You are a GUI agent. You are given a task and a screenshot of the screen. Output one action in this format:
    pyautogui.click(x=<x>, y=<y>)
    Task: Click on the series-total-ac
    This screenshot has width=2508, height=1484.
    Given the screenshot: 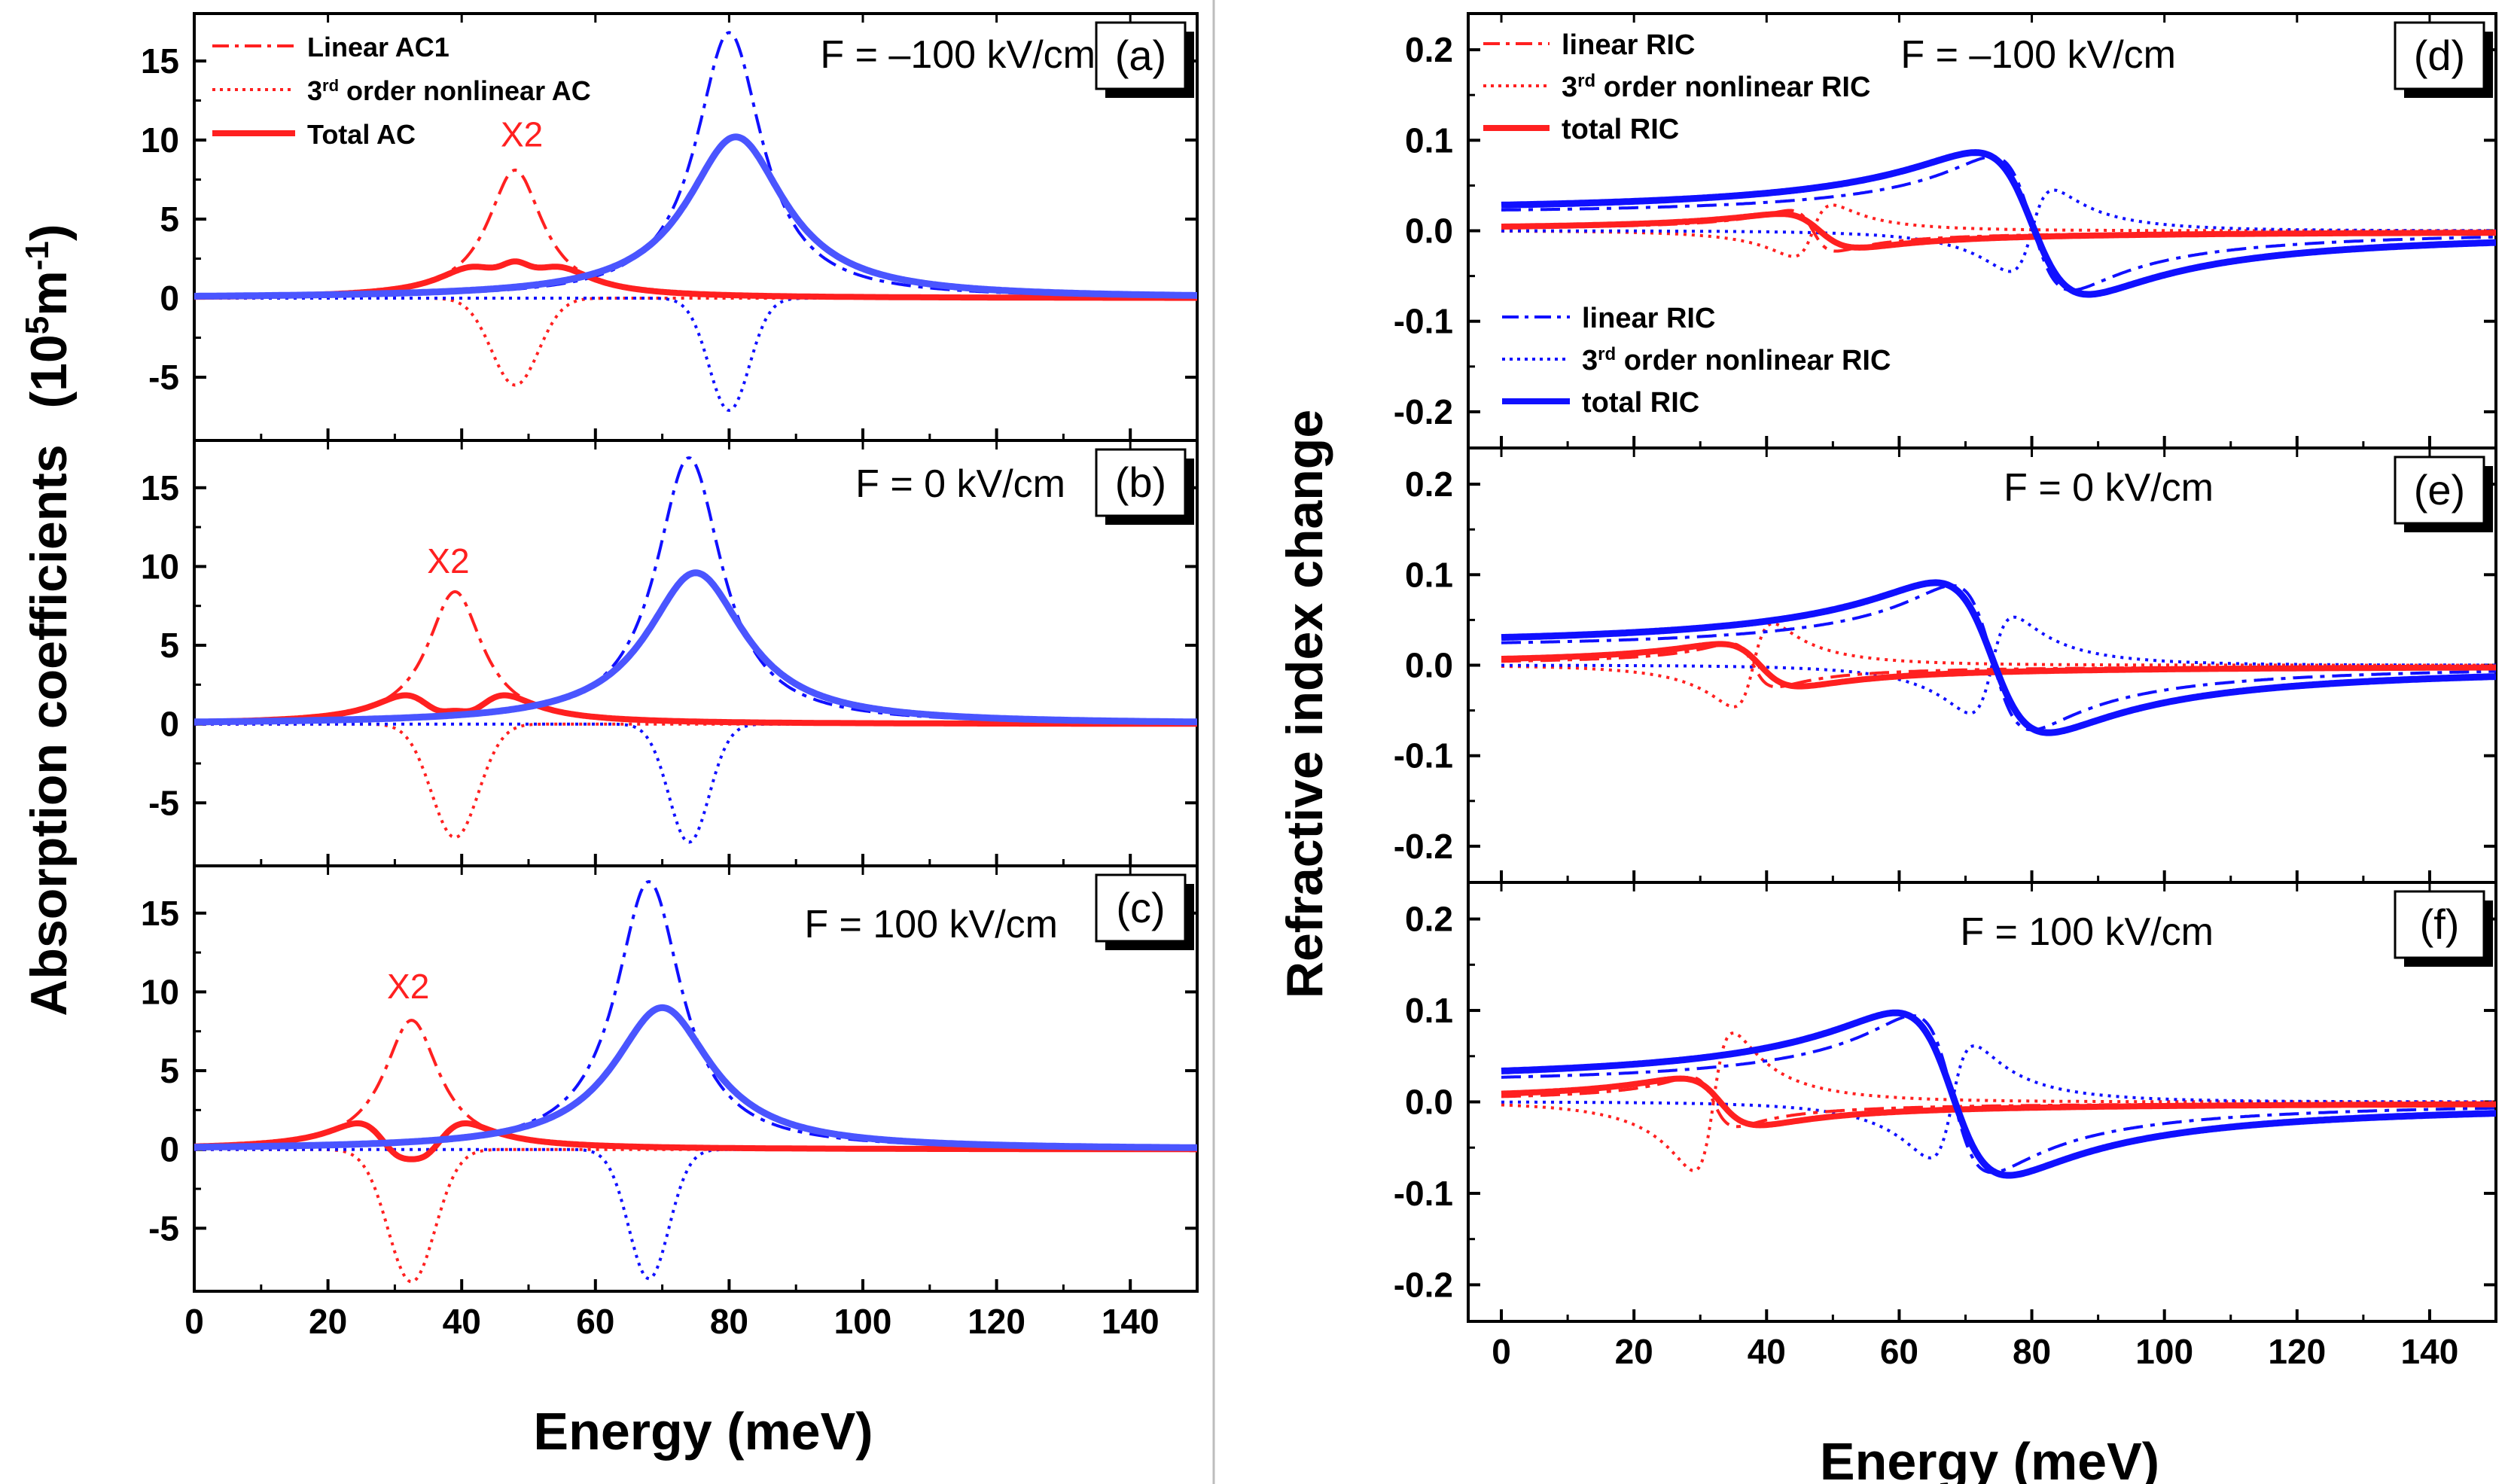 What is the action you would take?
    pyautogui.click(x=695, y=709)
    